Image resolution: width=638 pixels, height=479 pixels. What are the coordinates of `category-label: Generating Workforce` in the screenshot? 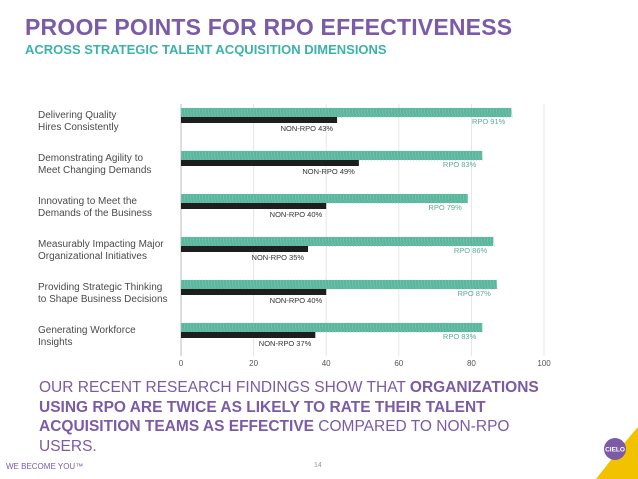 It's located at (87, 330).